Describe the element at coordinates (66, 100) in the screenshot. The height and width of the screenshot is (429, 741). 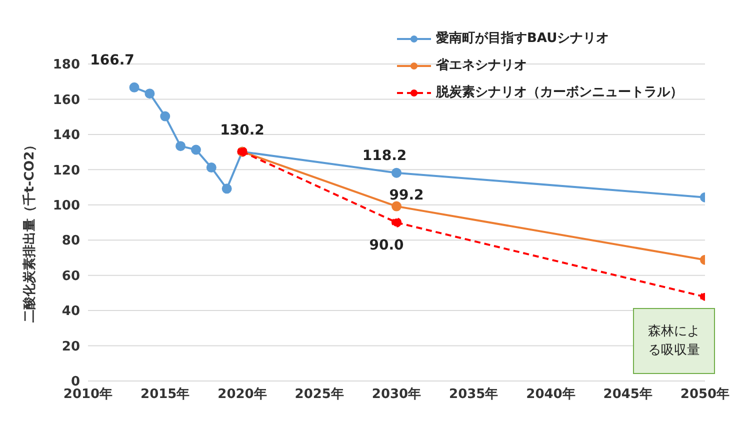
I see `y-tick-label: 160` at that location.